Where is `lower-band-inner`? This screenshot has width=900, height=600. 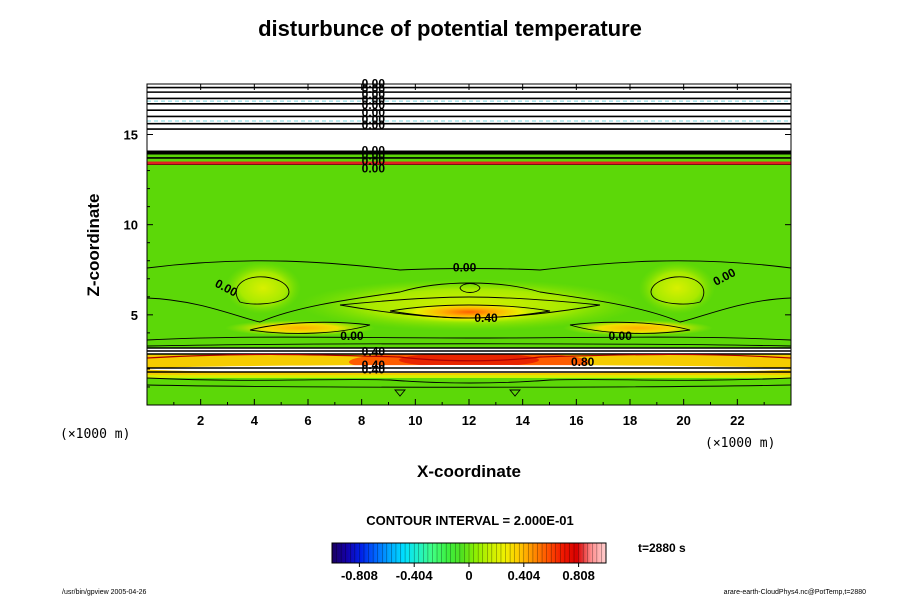
lower-band-inner is located at coordinates (469, 360).